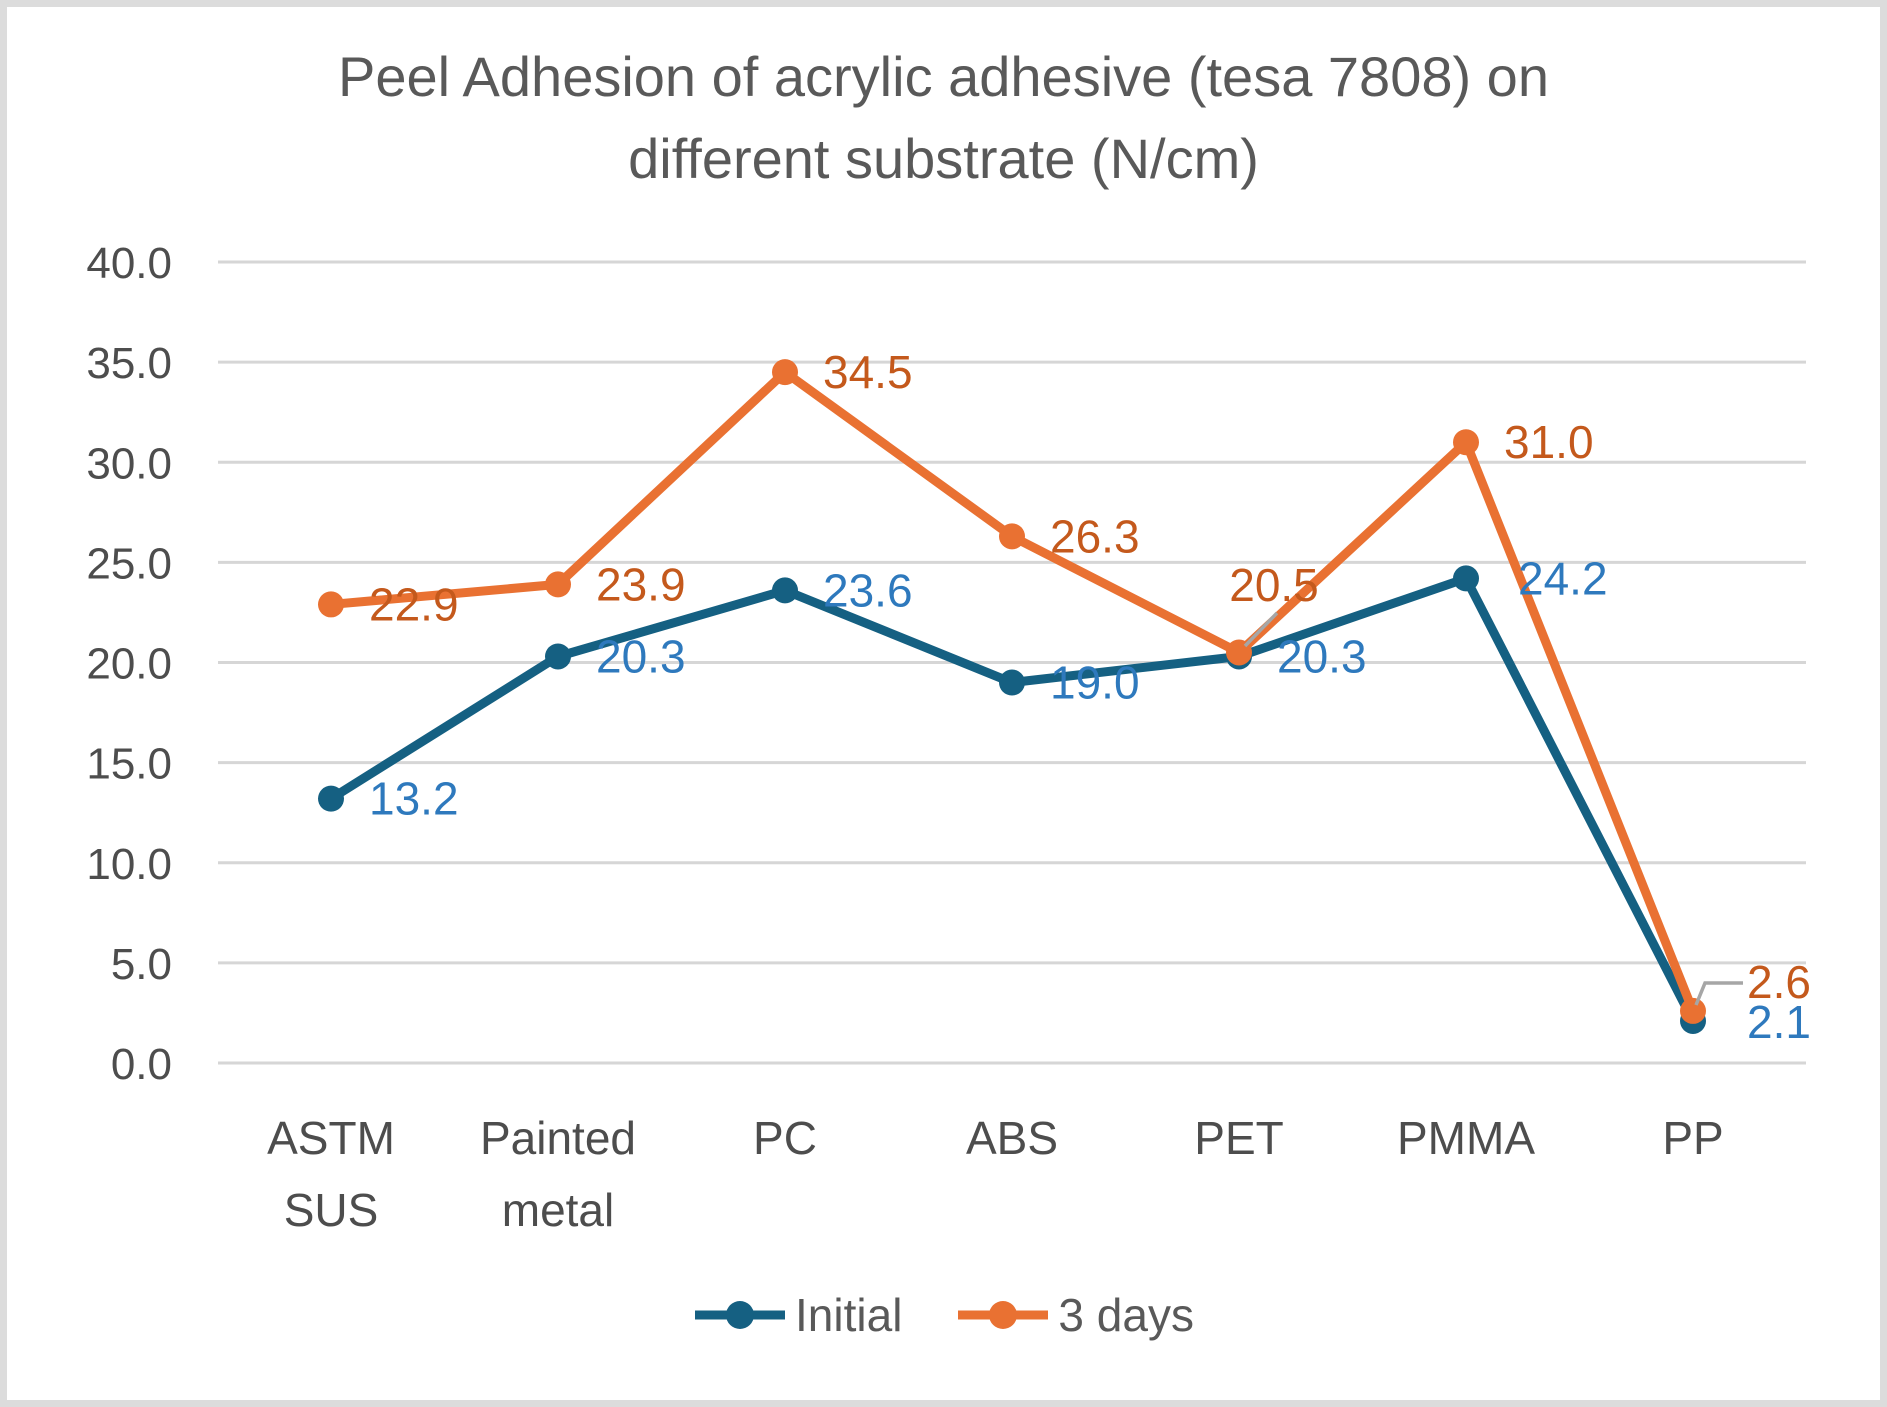 The height and width of the screenshot is (1407, 1887). I want to click on category-label: PMMA, so click(1466, 1138).